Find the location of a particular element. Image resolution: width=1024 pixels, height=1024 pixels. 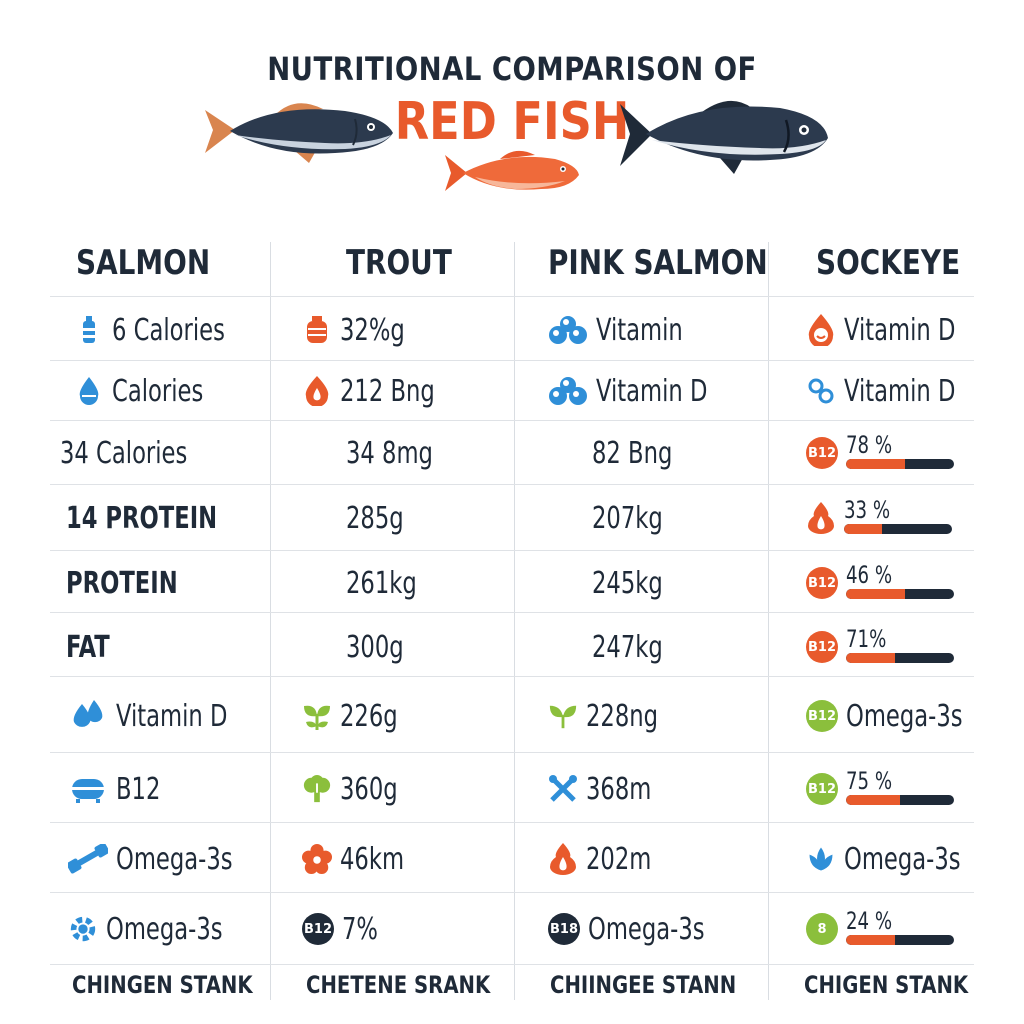

molecule-icon is located at coordinates (568, 391).